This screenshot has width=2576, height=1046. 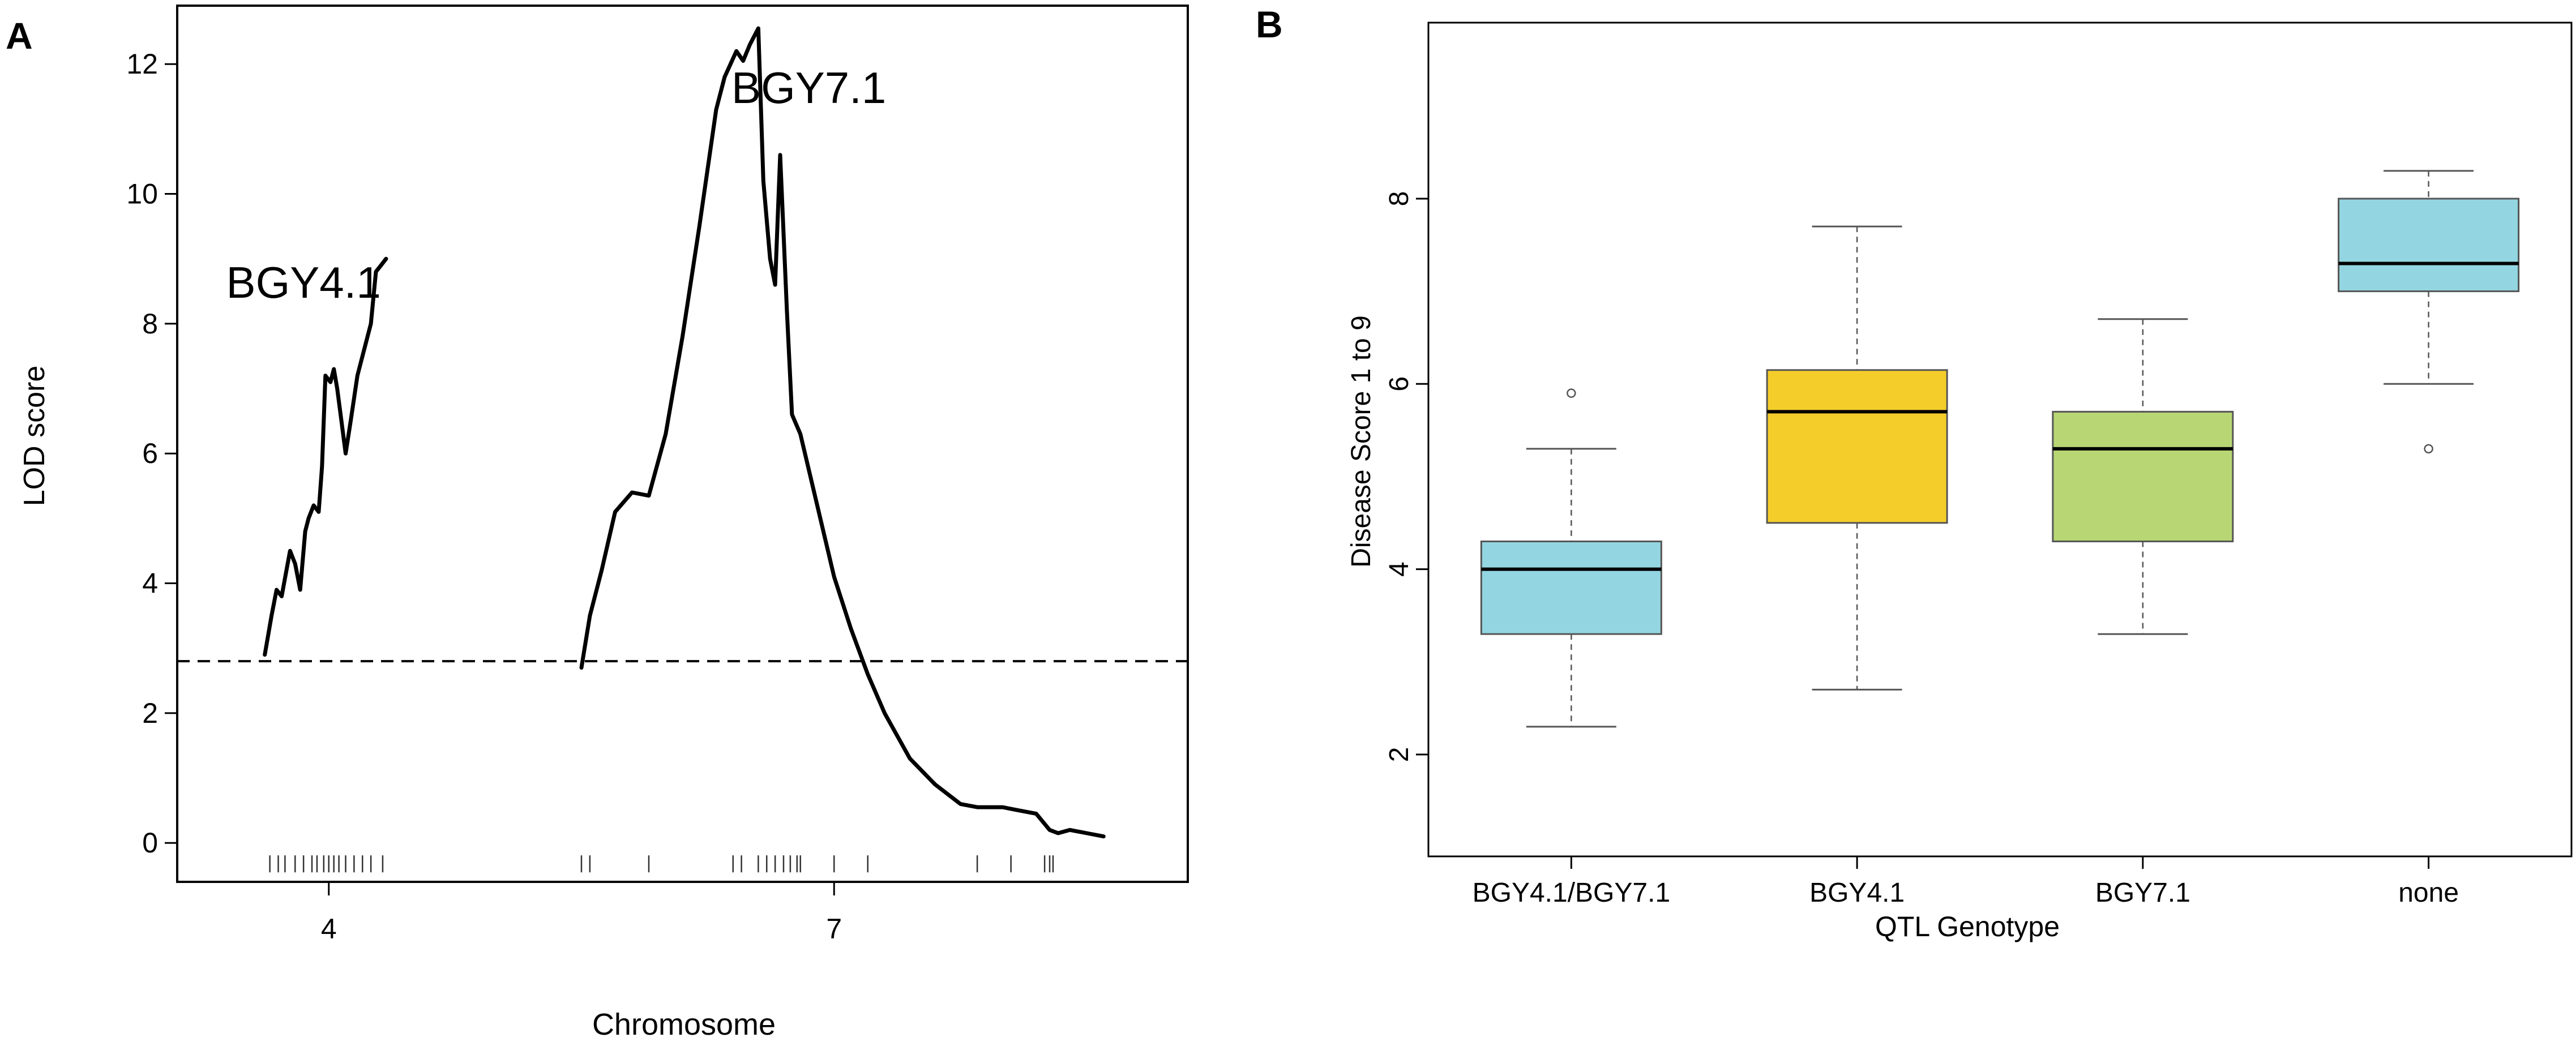 I want to click on qtl-annotation-label: BGY4.1, so click(x=303, y=282).